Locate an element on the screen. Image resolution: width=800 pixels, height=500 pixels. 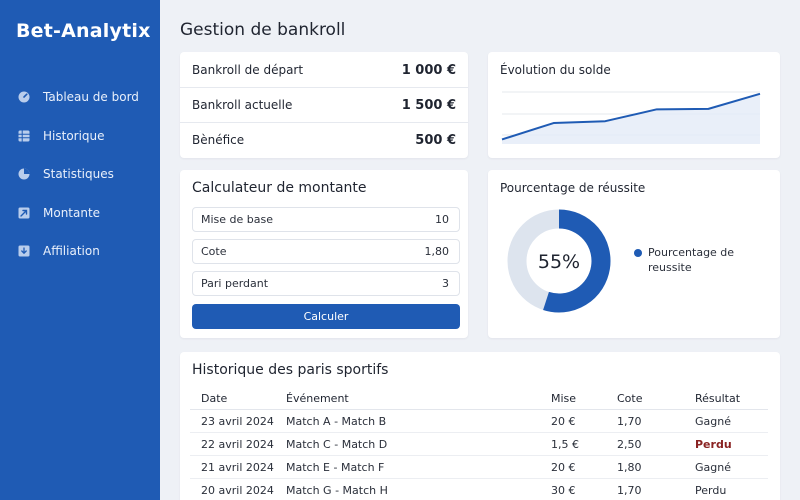
sidebar-item-tableau-de-bord: Tableau de bord is located at coordinates (80, 97).